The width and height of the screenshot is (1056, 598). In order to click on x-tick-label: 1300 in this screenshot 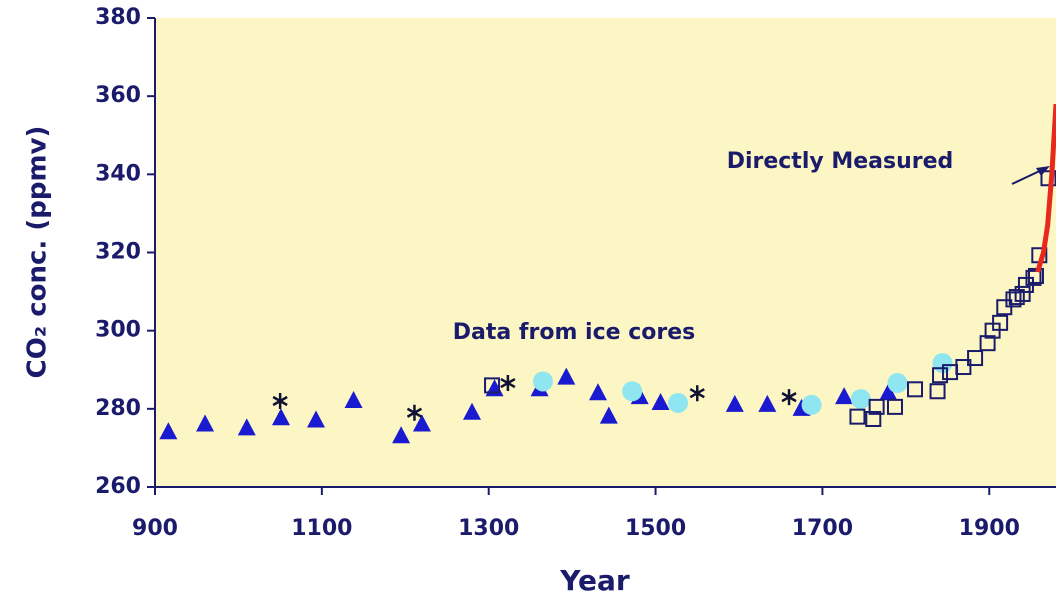, I will do `click(488, 528)`.